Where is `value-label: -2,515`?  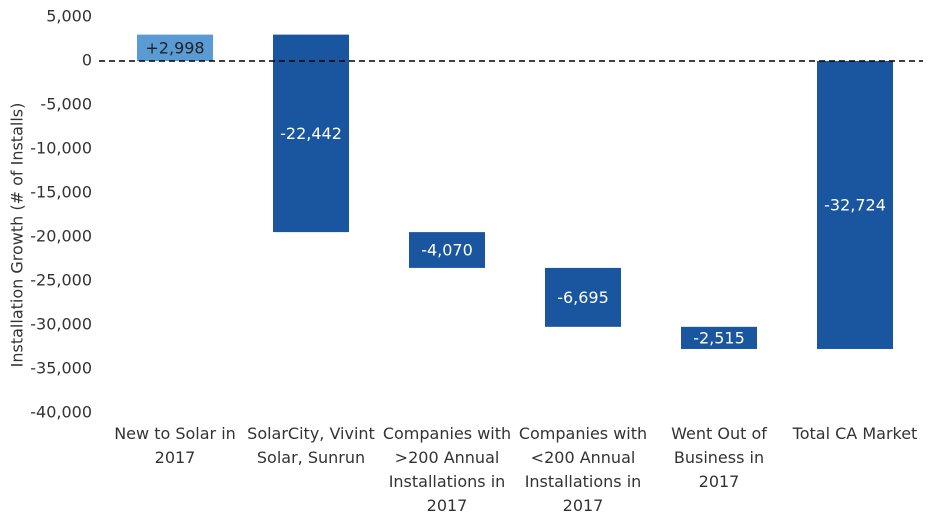
value-label: -2,515 is located at coordinates (719, 337).